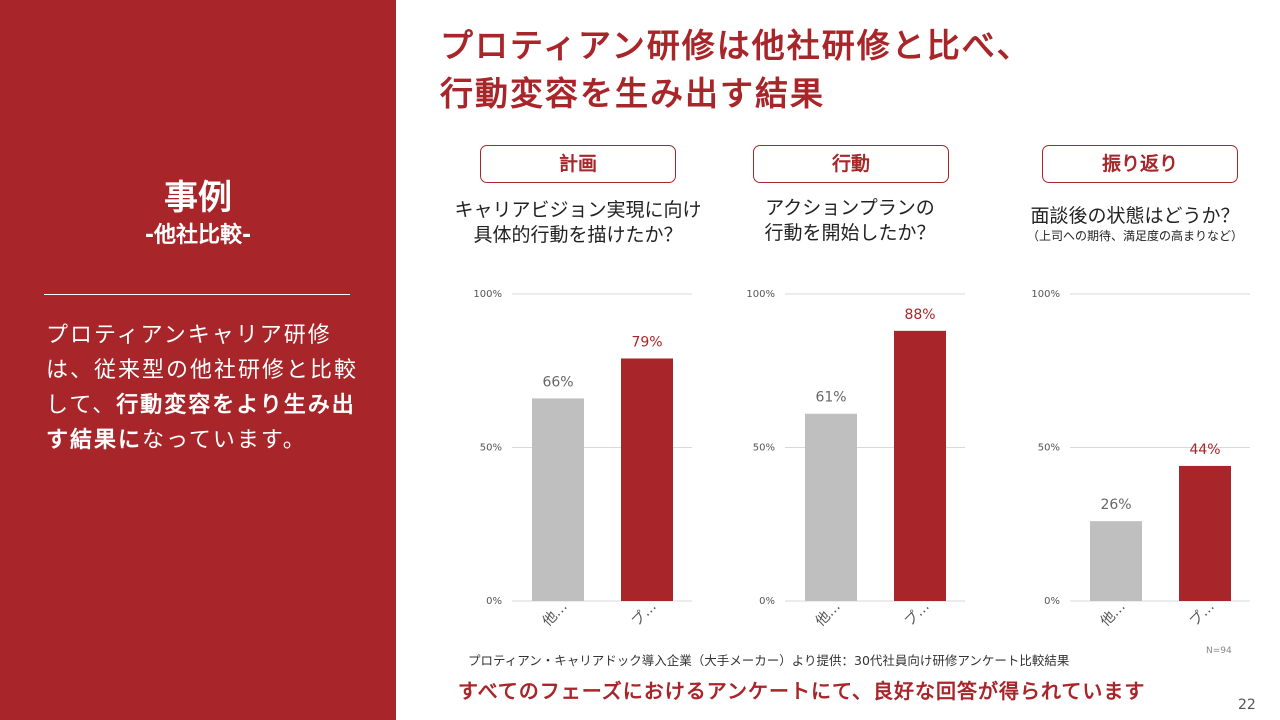 The width and height of the screenshot is (1280, 720). I want to click on question-action-line1: アクションプランの, so click(850, 208).